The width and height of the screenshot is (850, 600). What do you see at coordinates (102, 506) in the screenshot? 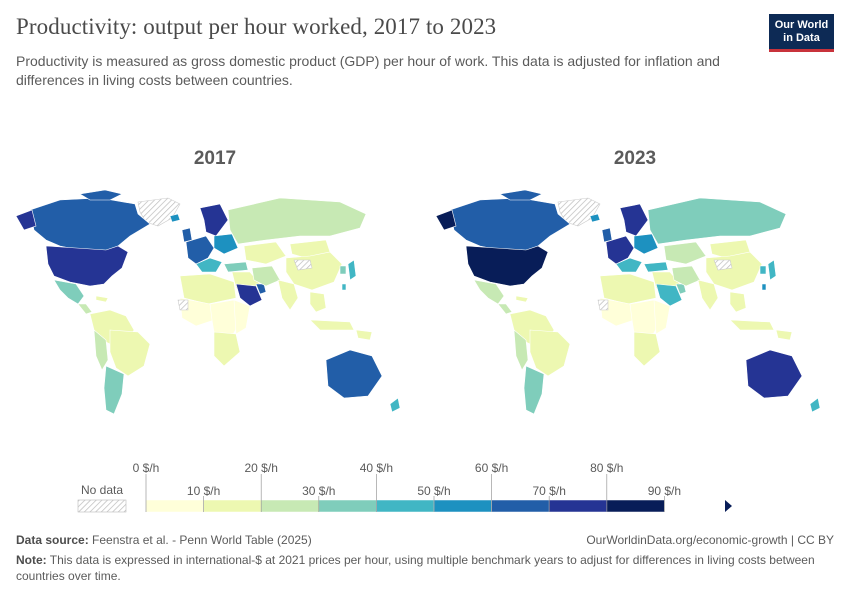
I see `legend-no-data-swatch` at bounding box center [102, 506].